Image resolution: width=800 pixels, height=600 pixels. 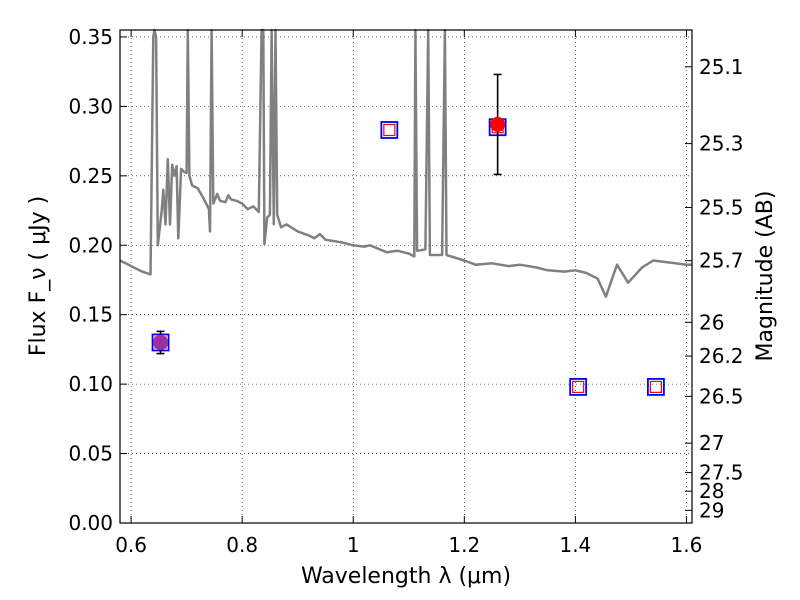 What do you see at coordinates (721, 396) in the screenshot?
I see `right-tick-label: 26.5` at bounding box center [721, 396].